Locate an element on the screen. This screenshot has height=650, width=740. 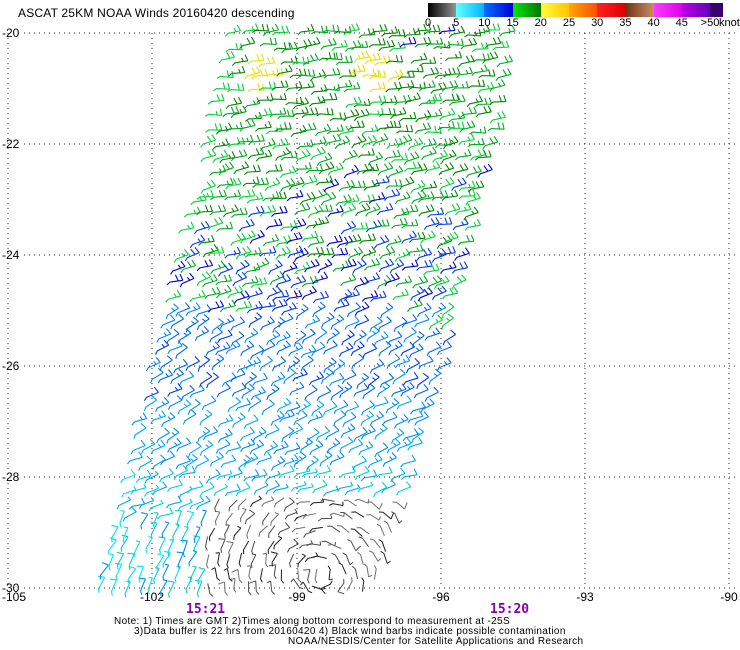
swath-time-label-1520: 15:20 is located at coordinates (510, 609).